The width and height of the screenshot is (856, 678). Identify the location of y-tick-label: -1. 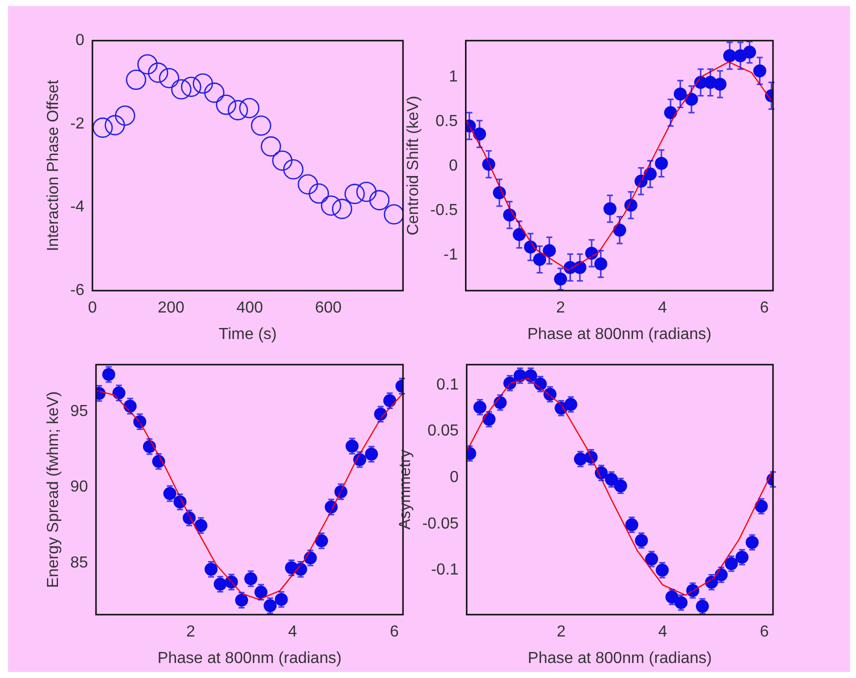
(451, 255).